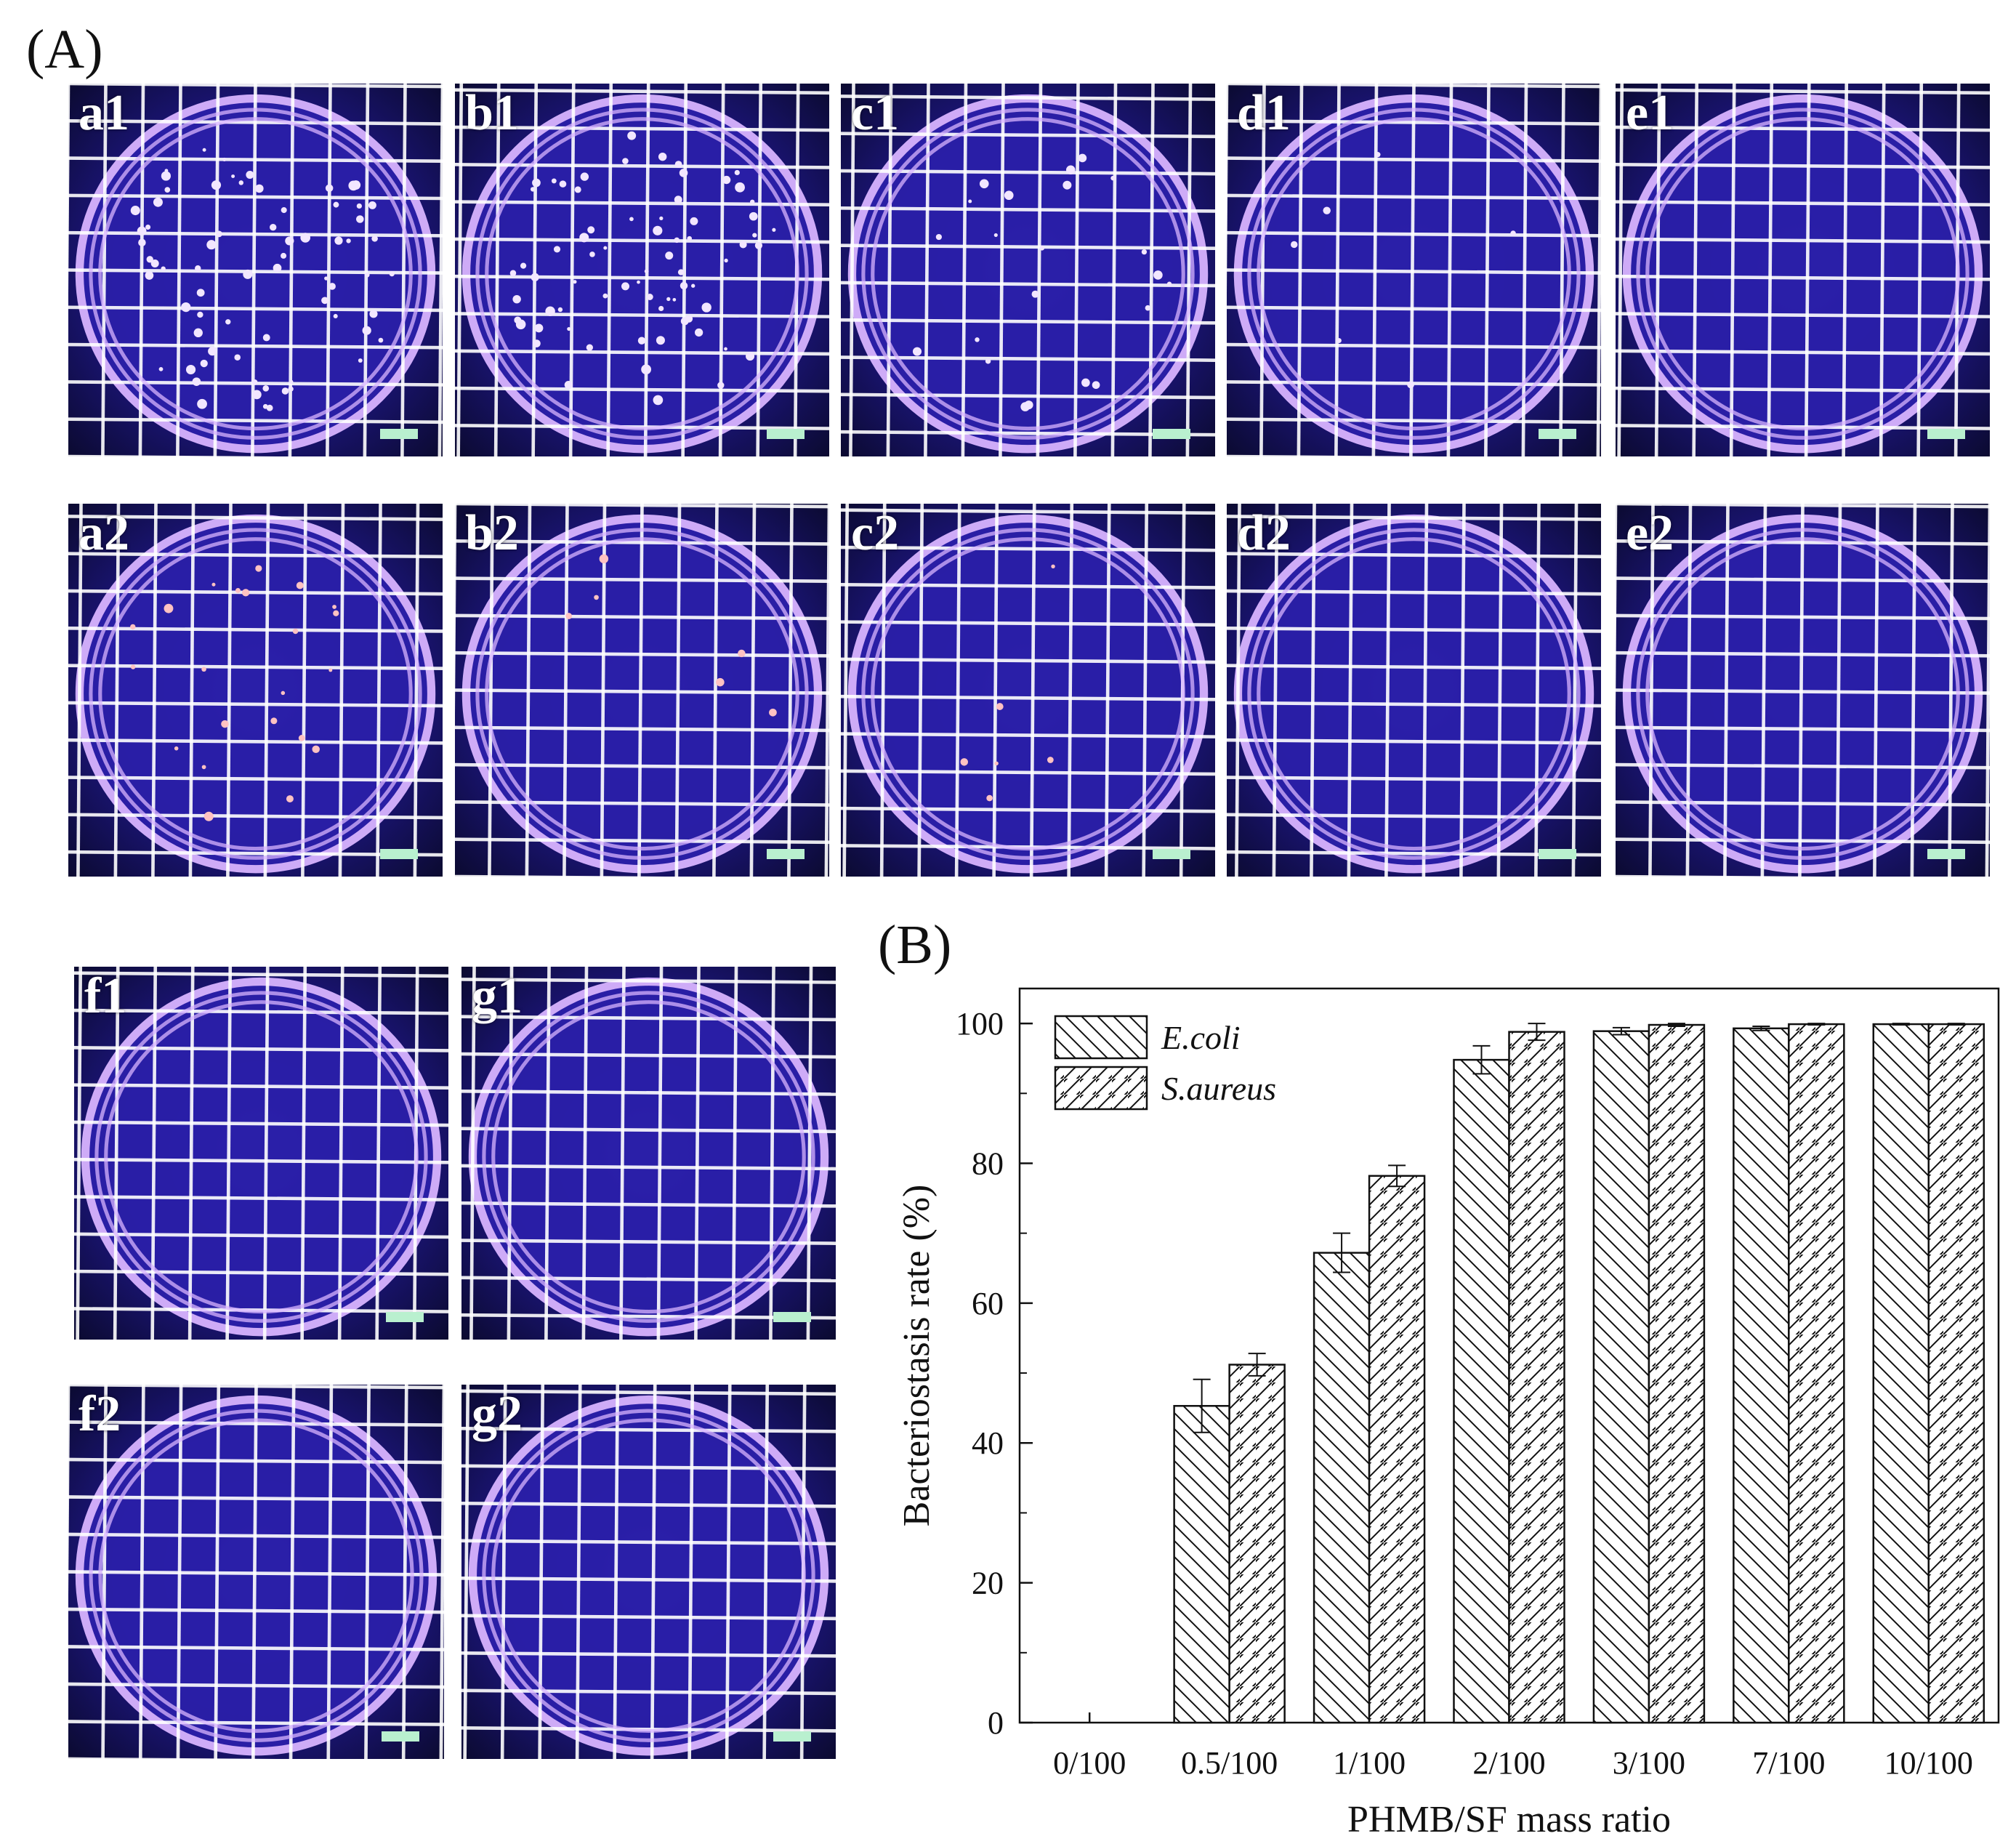 The width and height of the screenshot is (2016, 1844). Describe the element at coordinates (255, 690) in the screenshot. I see `petri-dish-a2: a2` at that location.